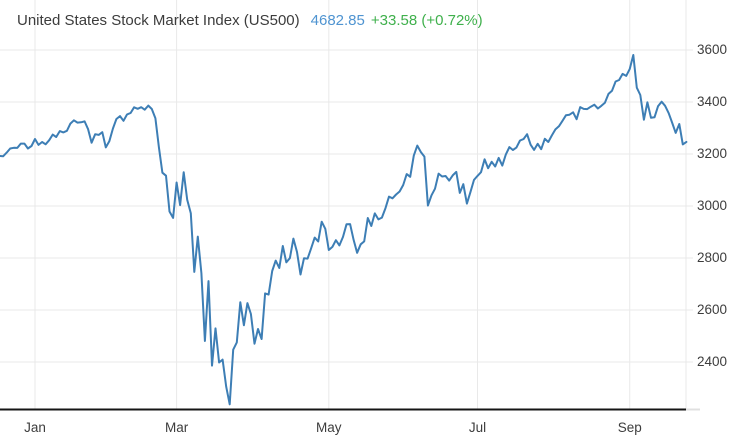  Describe the element at coordinates (329, 427) in the screenshot. I see `x-axis-label: May` at that location.